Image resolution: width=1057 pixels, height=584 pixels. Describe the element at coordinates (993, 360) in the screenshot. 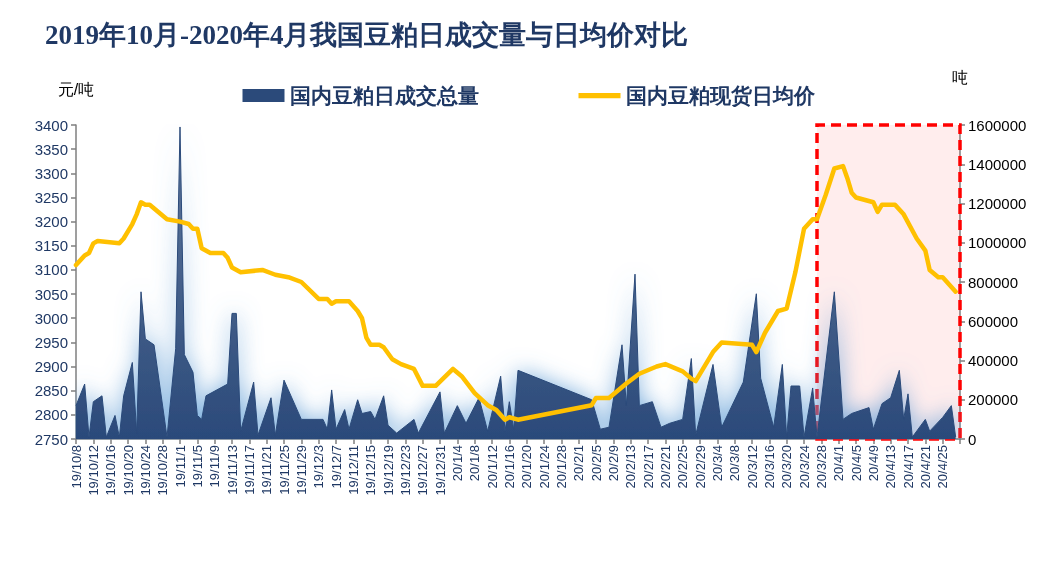

I see `y2-tick-label: 400000` at that location.